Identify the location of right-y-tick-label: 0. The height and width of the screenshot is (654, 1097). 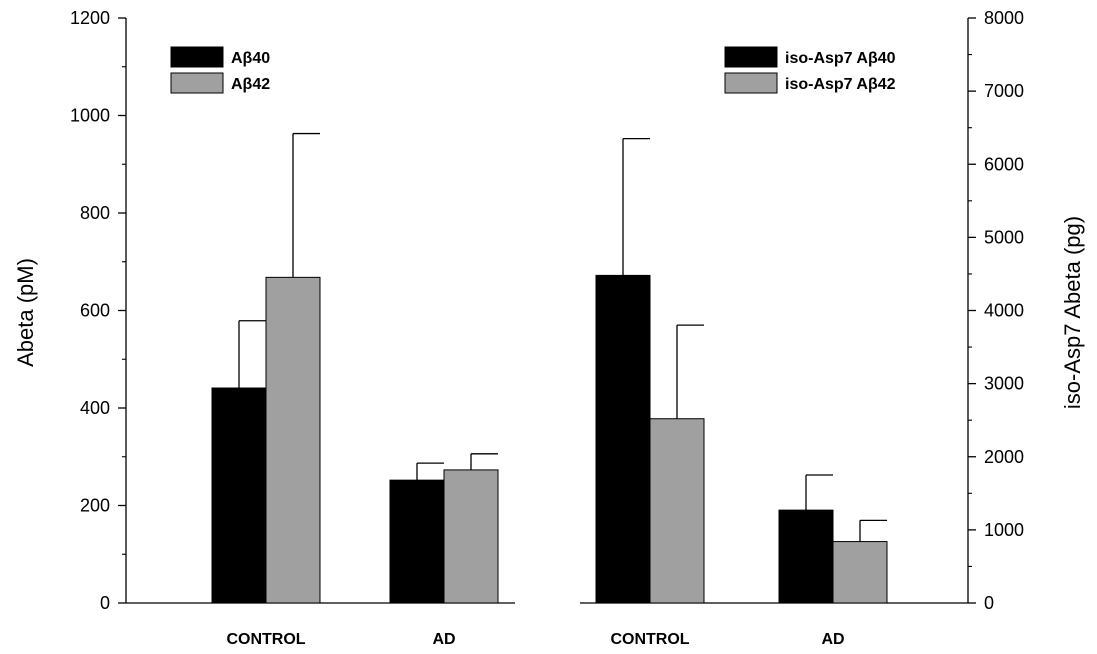
(989, 603).